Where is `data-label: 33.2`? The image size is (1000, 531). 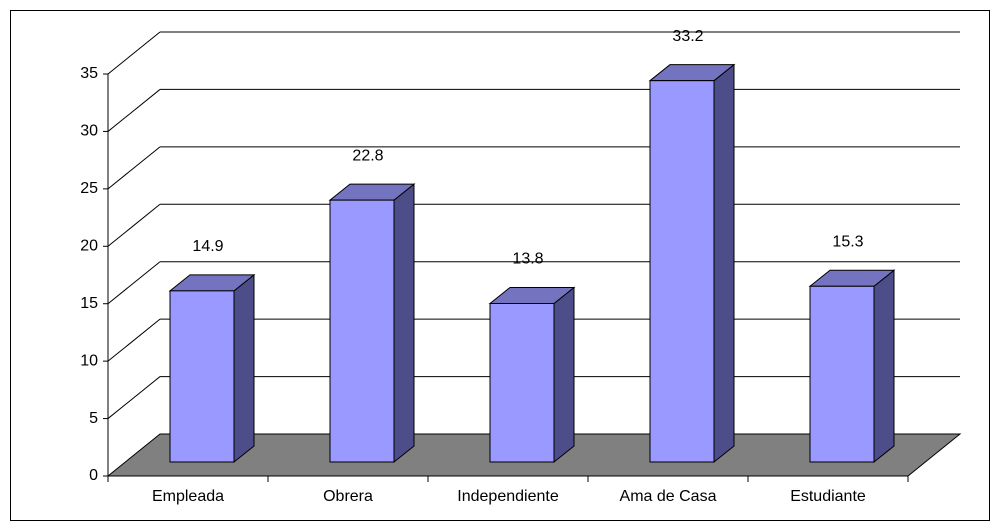
data-label: 33.2 is located at coordinates (687, 36).